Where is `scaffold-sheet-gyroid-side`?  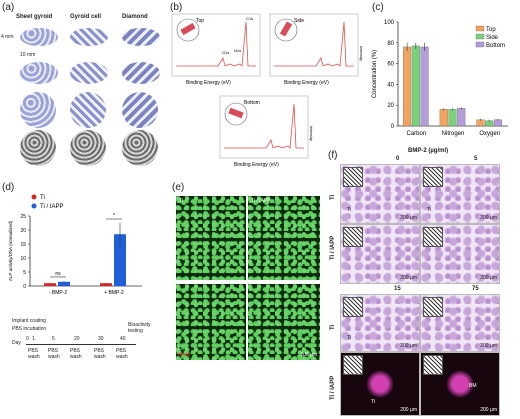 scaffold-sheet-gyroid-side is located at coordinates (39, 73).